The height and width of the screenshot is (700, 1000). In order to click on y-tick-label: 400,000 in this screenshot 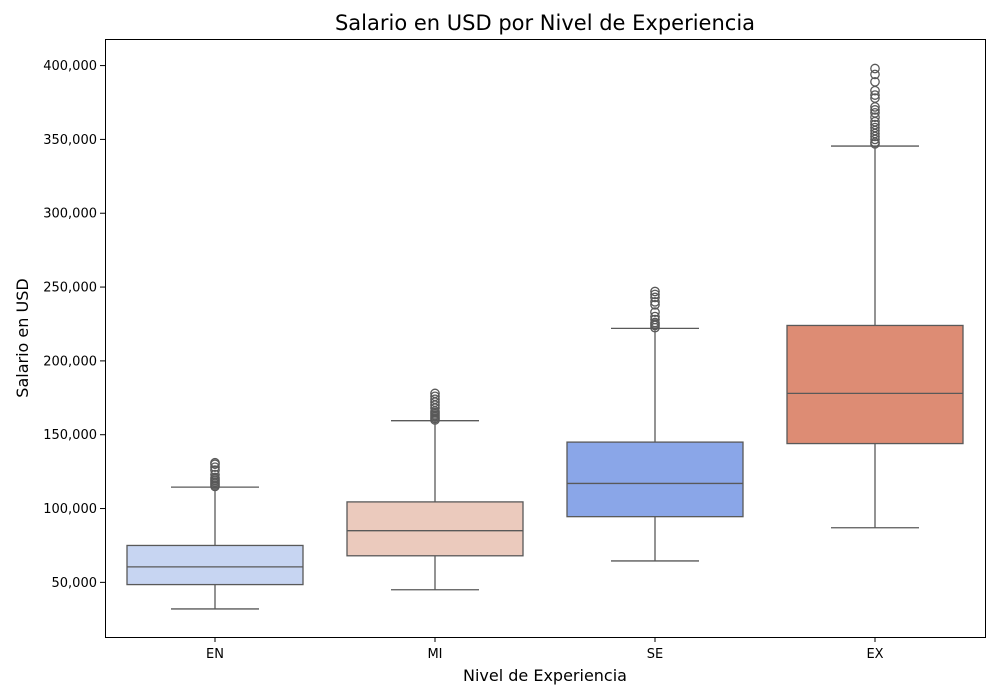, I will do `click(70, 66)`.